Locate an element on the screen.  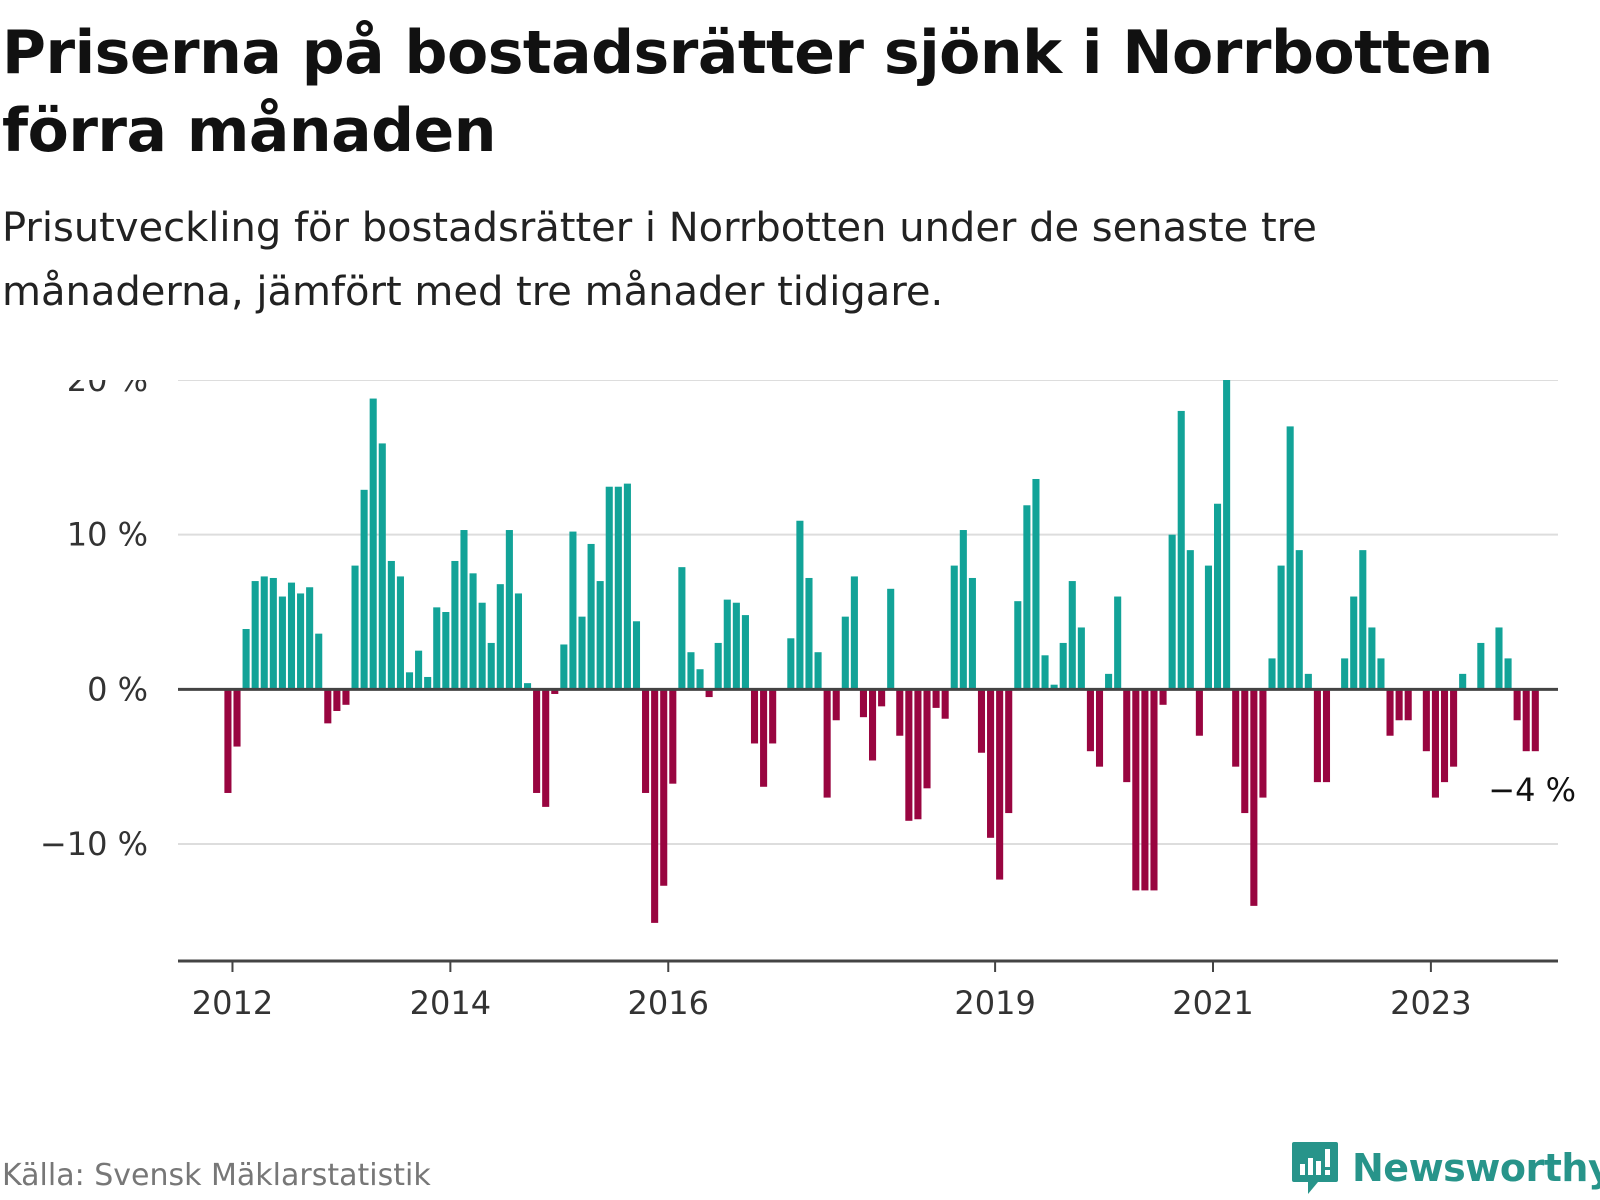
y-tick-label: 10 % is located at coordinates (107, 535).